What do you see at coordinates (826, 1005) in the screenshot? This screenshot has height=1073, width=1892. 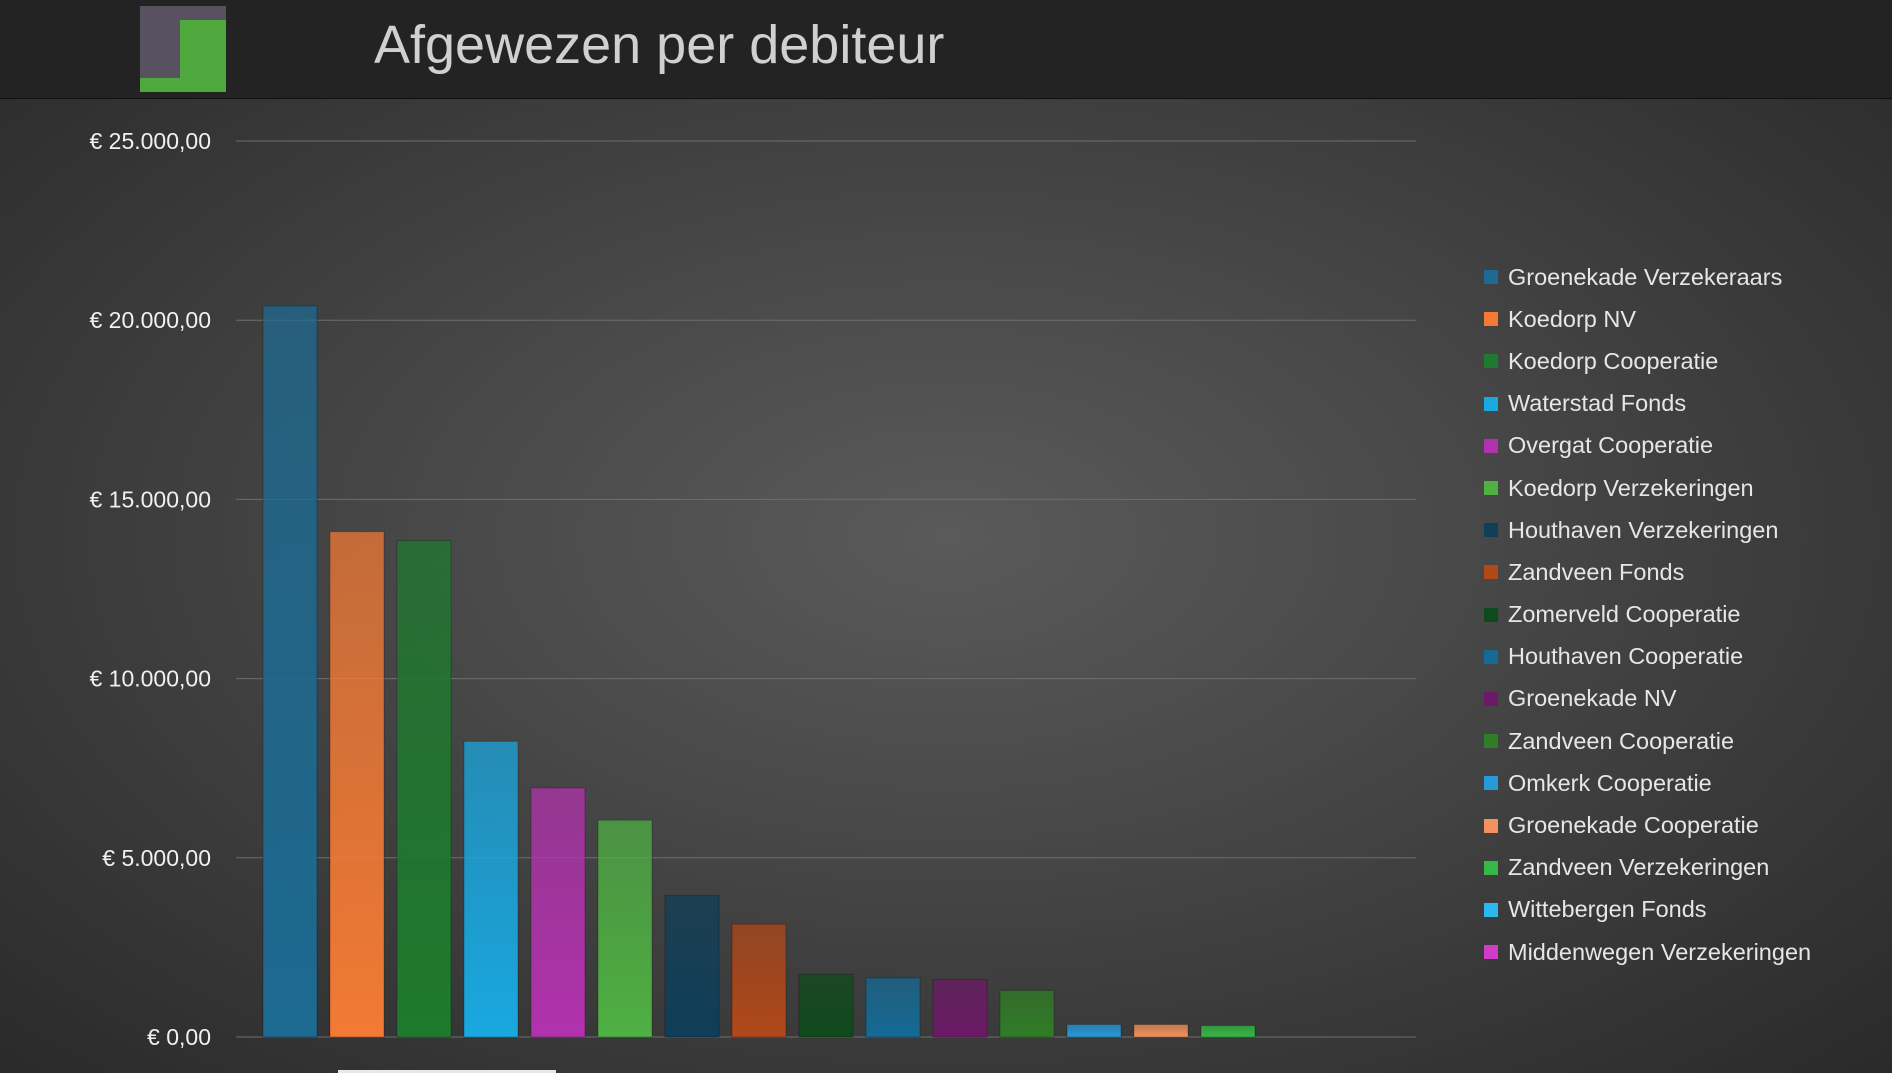 I see `bar-zomerveld-cooperatie` at bounding box center [826, 1005].